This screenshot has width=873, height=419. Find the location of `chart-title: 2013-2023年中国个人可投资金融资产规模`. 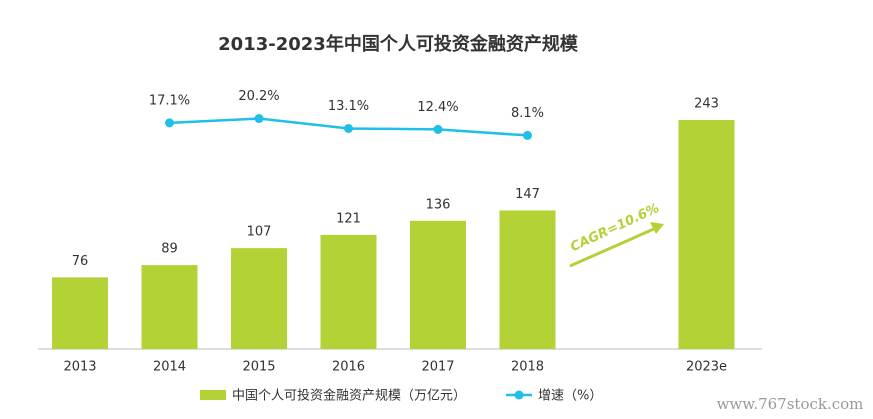

chart-title: 2013-2023年中国个人可投资金融资产规模 is located at coordinates (398, 44).